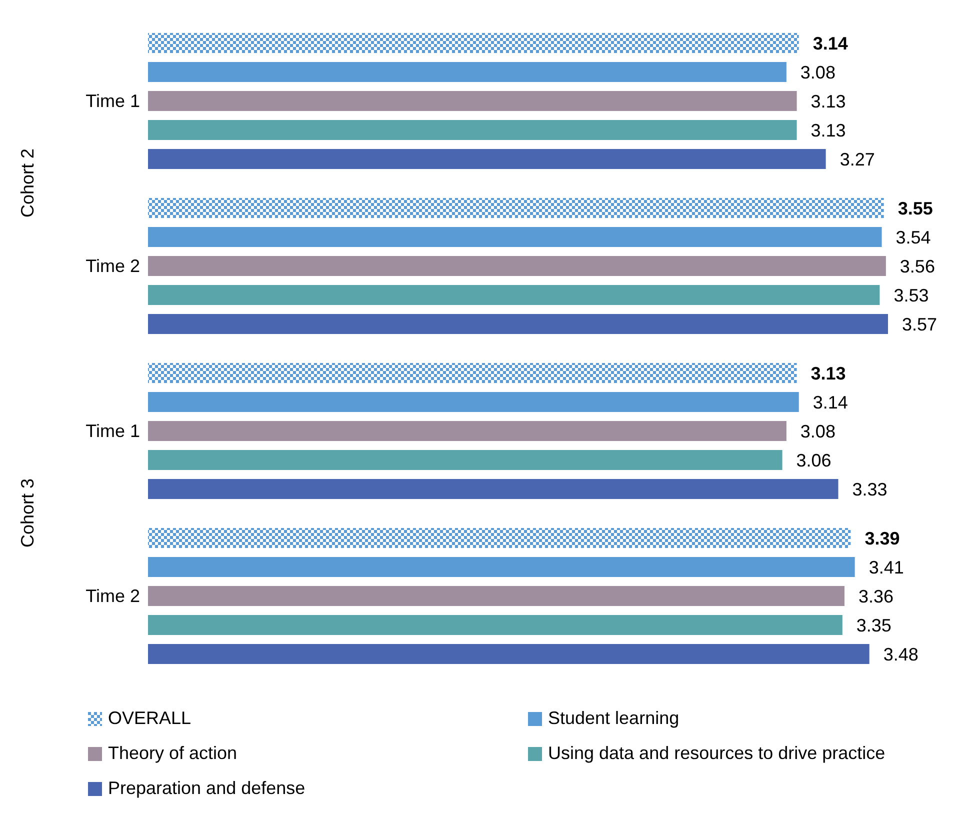  I want to click on data-label: 3.48, so click(900, 654).